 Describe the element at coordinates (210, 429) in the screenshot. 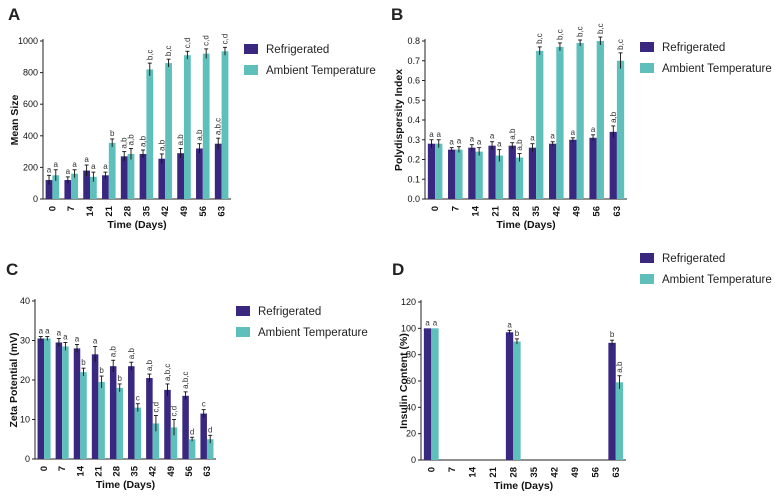

I see `significance-label: d` at that location.